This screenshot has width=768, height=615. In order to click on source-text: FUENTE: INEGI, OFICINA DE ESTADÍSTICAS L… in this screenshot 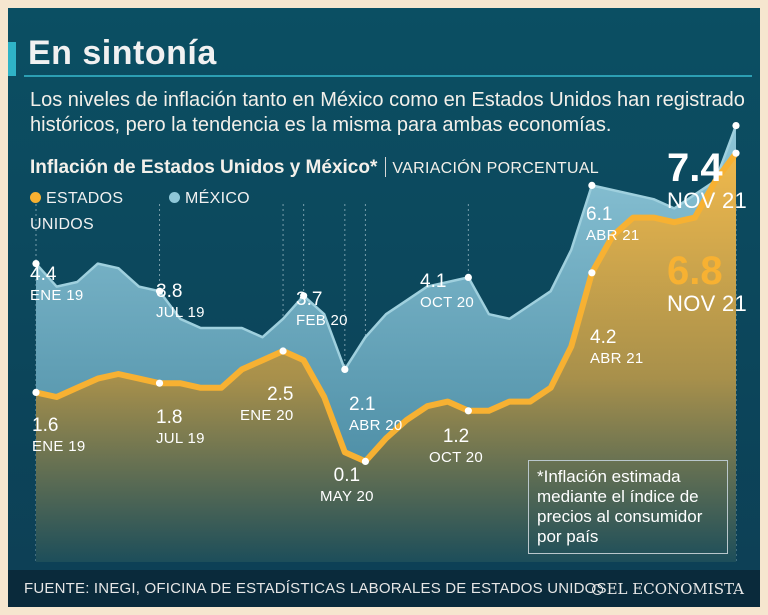, I will do `click(315, 588)`.